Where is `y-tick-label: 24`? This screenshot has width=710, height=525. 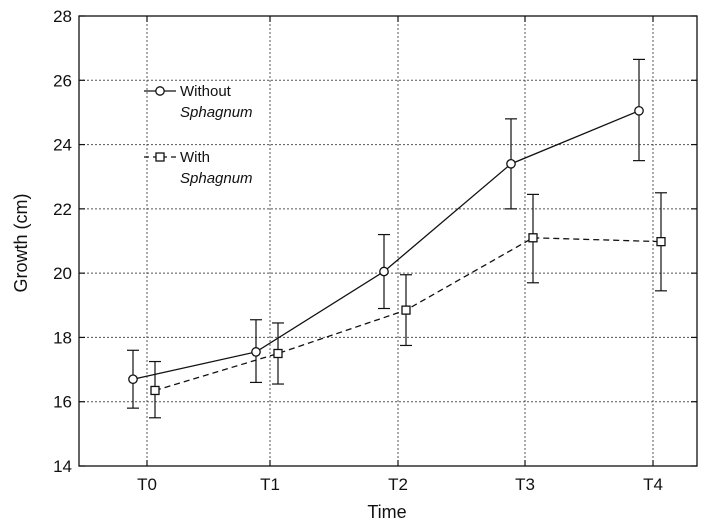
y-tick-label: 24 is located at coordinates (62, 145).